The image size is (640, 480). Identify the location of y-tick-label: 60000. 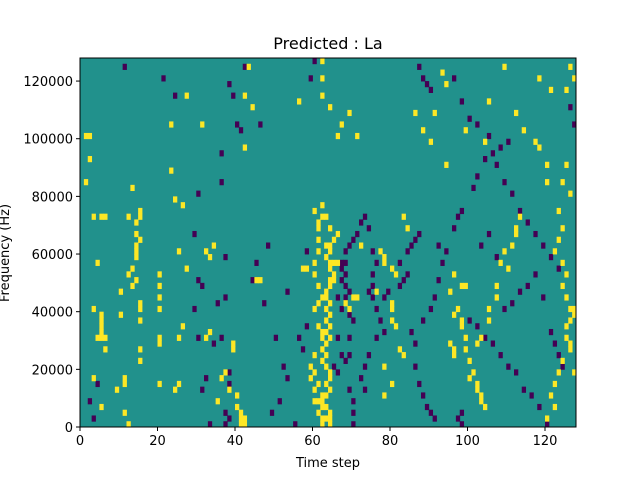
(52, 255).